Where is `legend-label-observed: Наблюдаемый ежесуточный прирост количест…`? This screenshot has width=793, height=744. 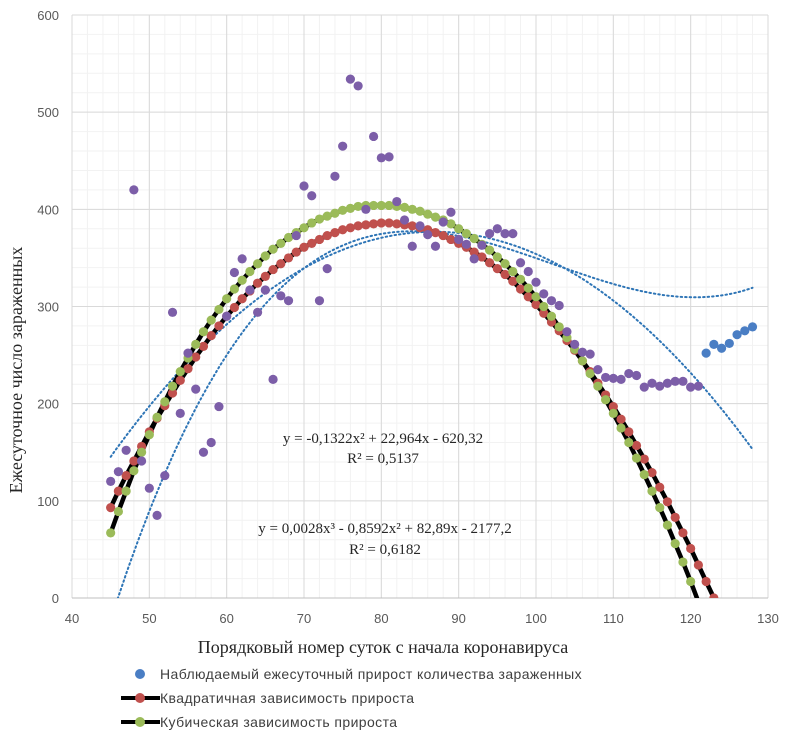 legend-label-observed: Наблюдаемый ежесуточный прирост количест… is located at coordinates (371, 674).